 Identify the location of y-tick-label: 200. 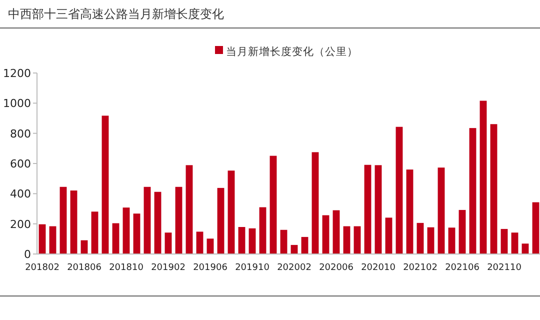
(20, 224).